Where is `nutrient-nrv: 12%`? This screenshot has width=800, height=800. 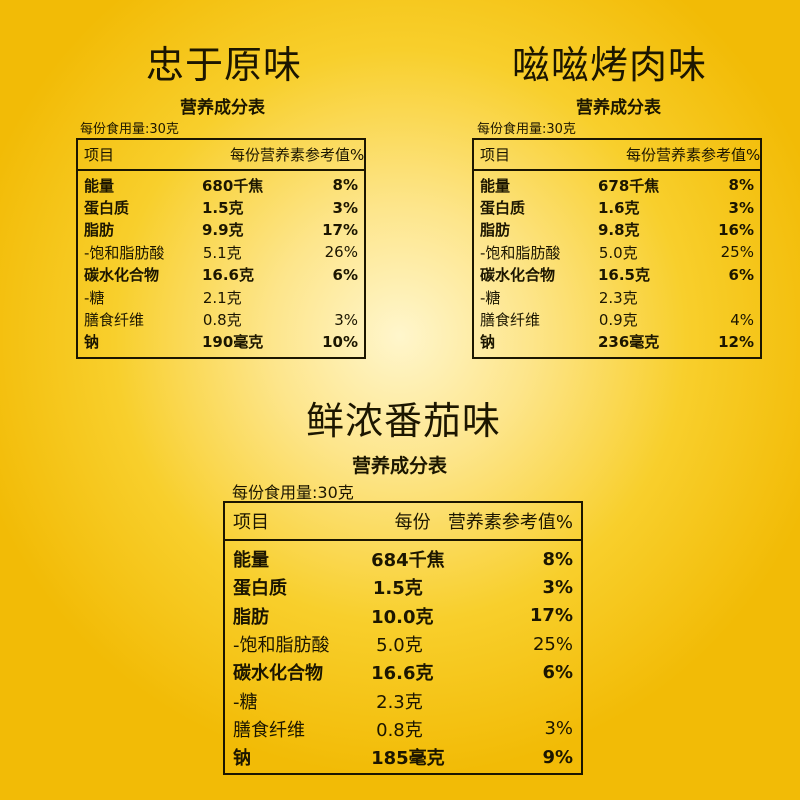 nutrient-nrv: 12% is located at coordinates (736, 341).